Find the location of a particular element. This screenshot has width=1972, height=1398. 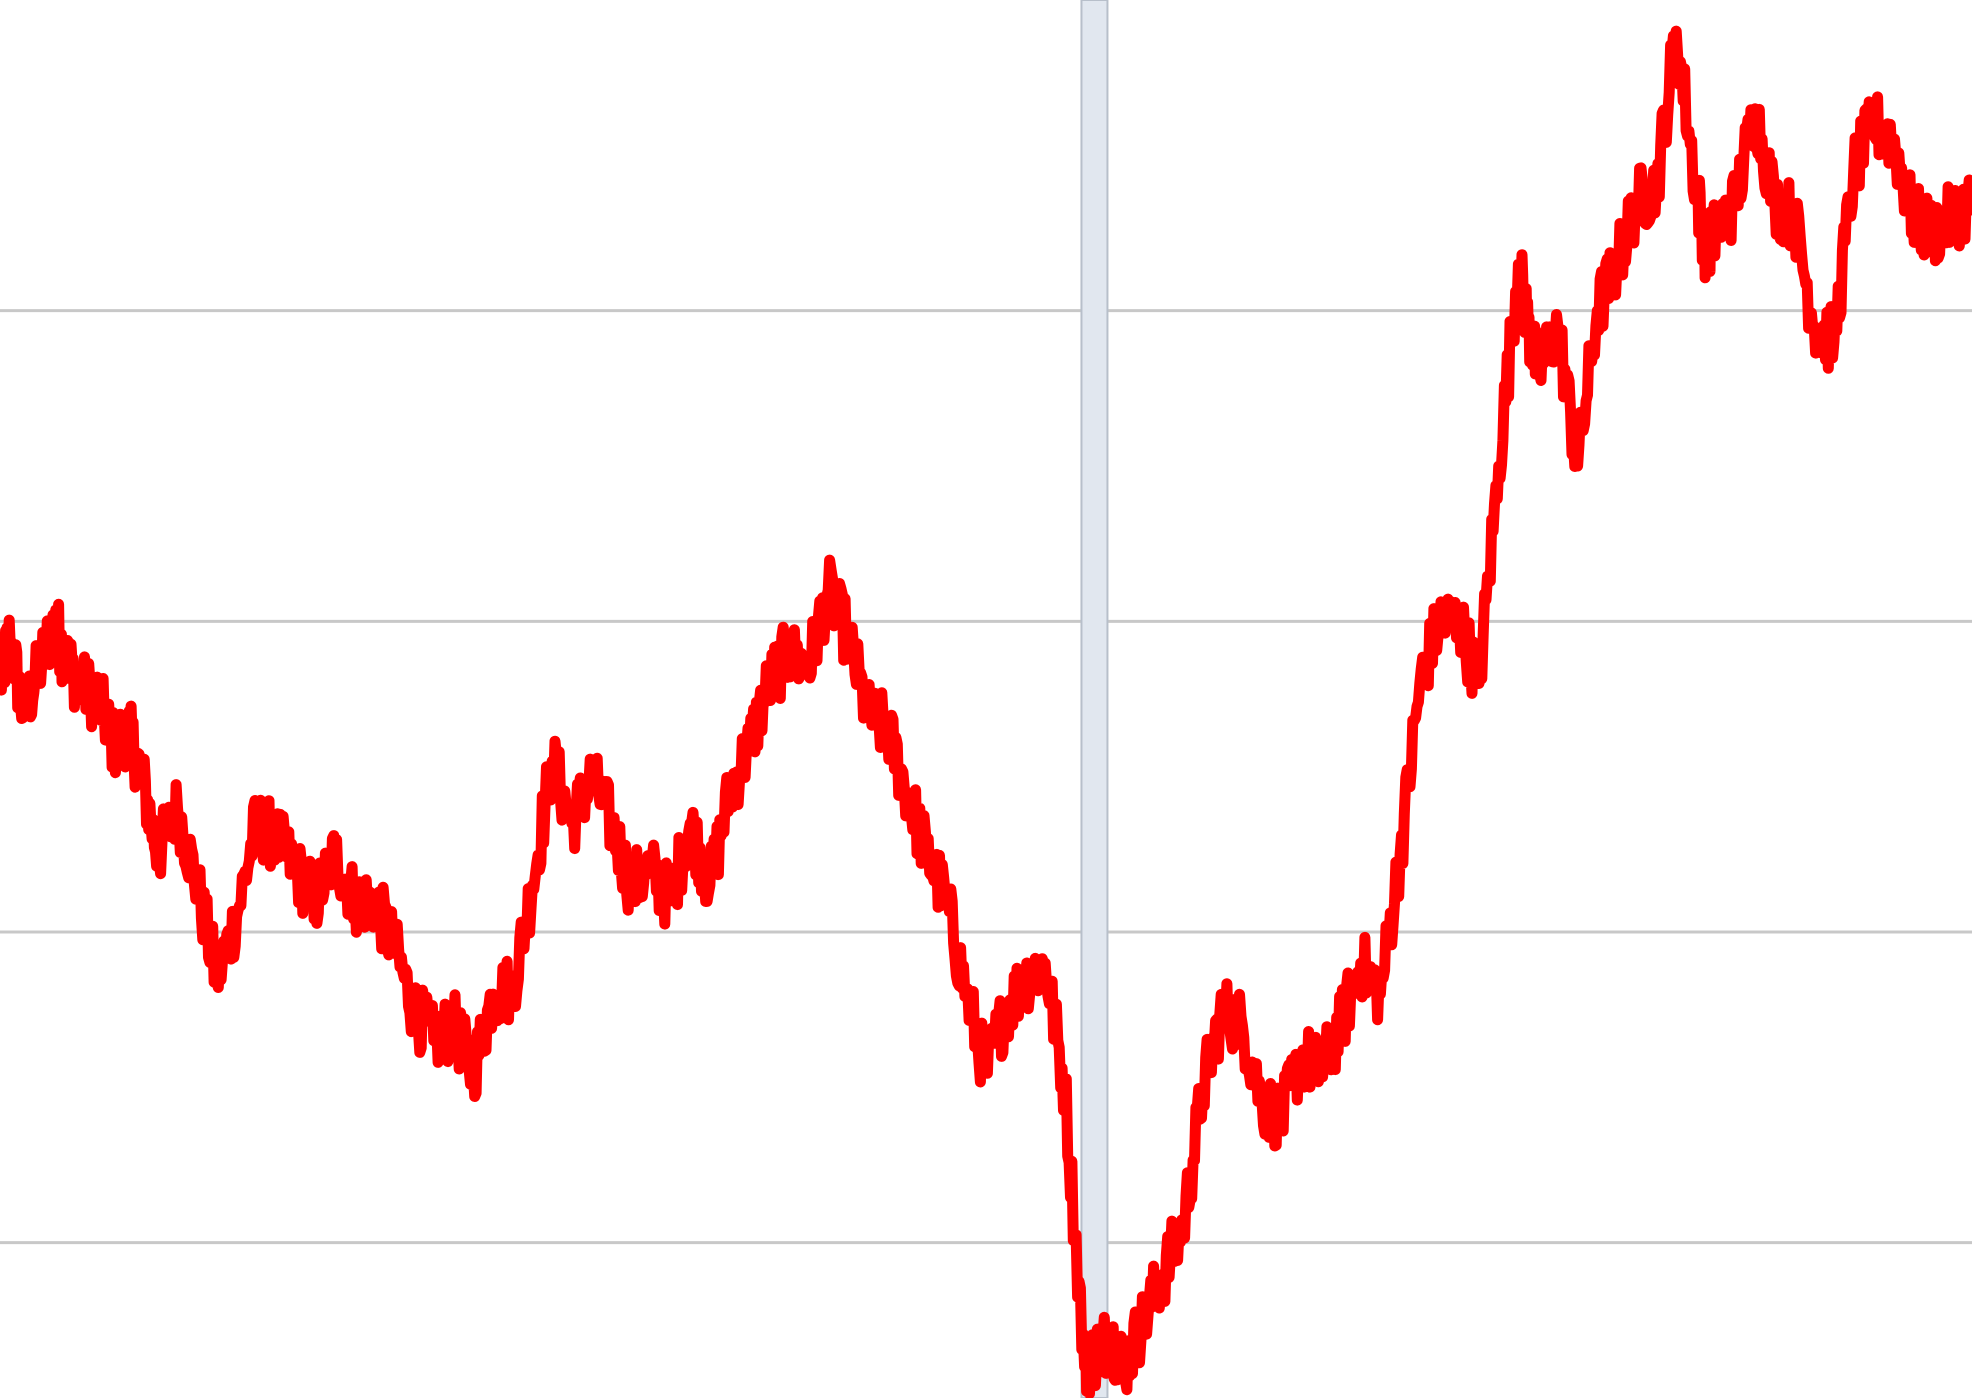

period-divider is located at coordinates (1094, 699).